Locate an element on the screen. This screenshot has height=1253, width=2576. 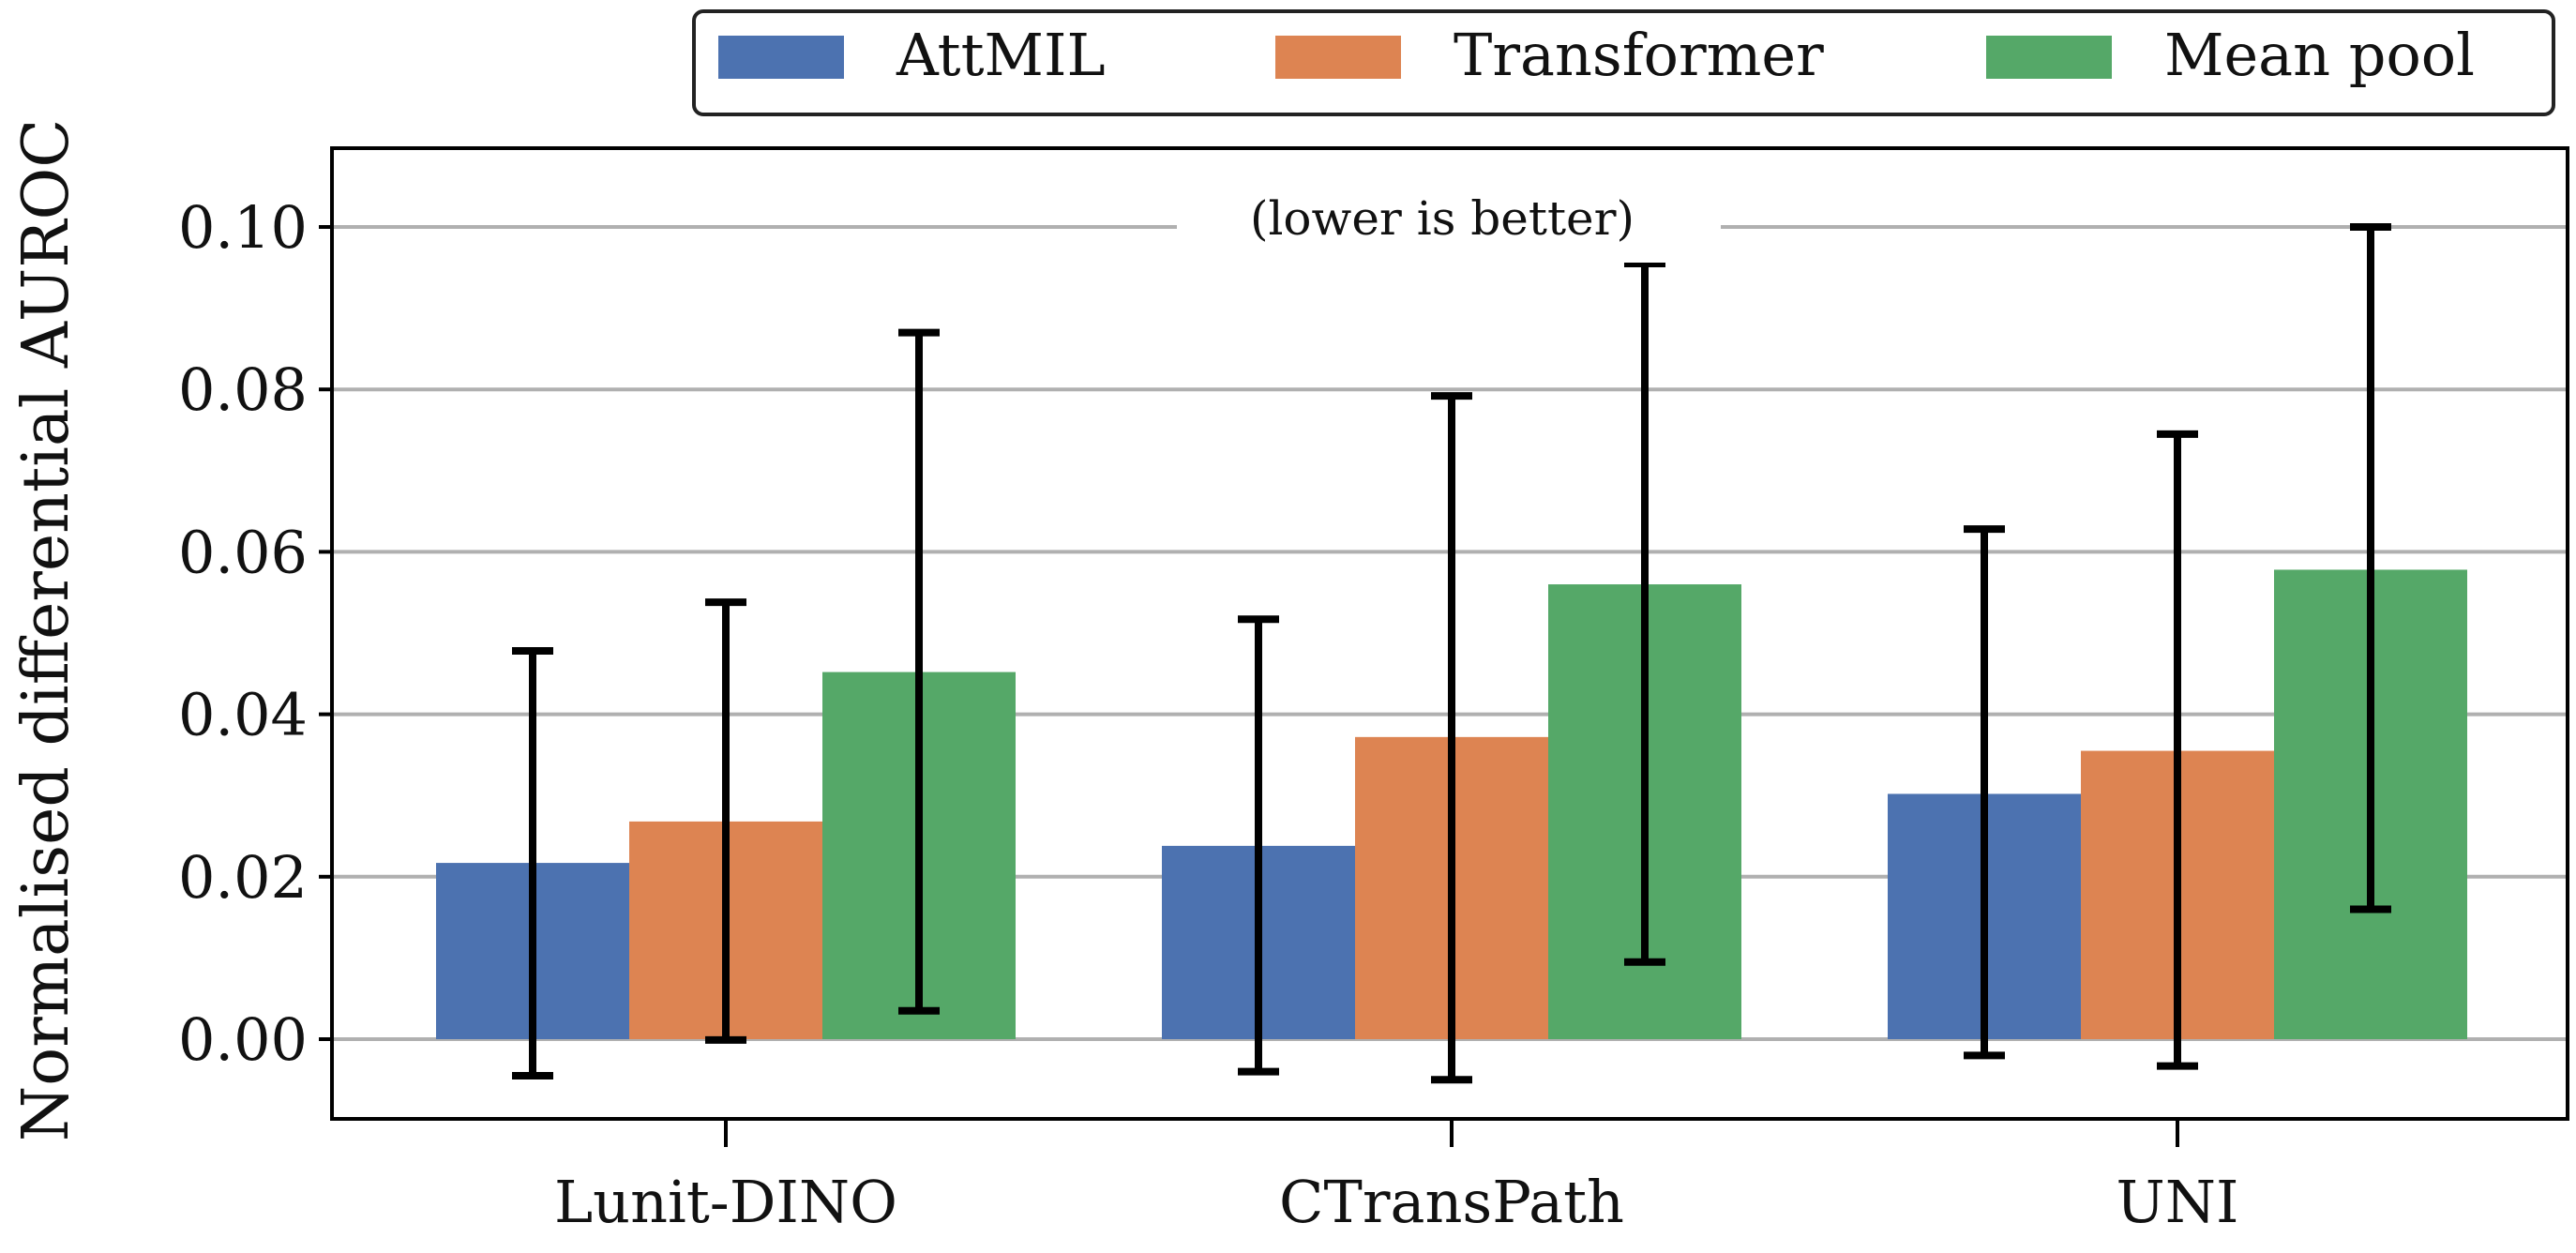
legend-items: AttMIL Transformer Mean pool is located at coordinates (1596, 55).